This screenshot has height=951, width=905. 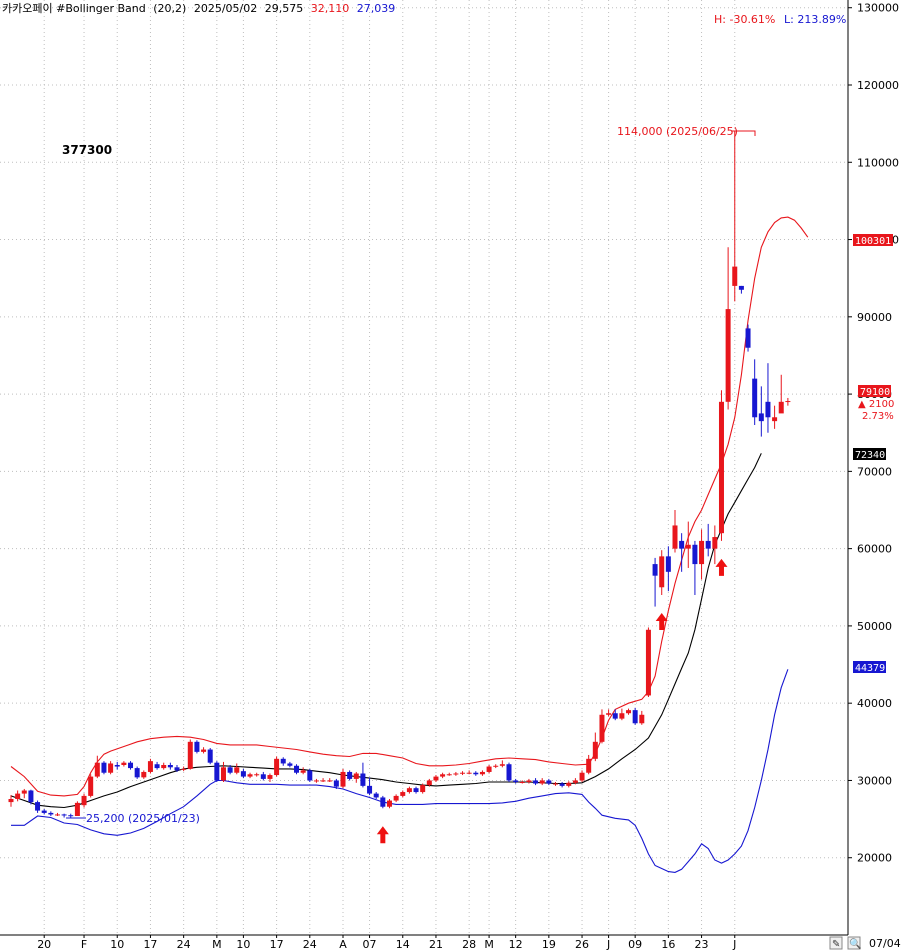 What do you see at coordinates (885, 943) in the screenshot?
I see `footer-date: 07/04` at bounding box center [885, 943].